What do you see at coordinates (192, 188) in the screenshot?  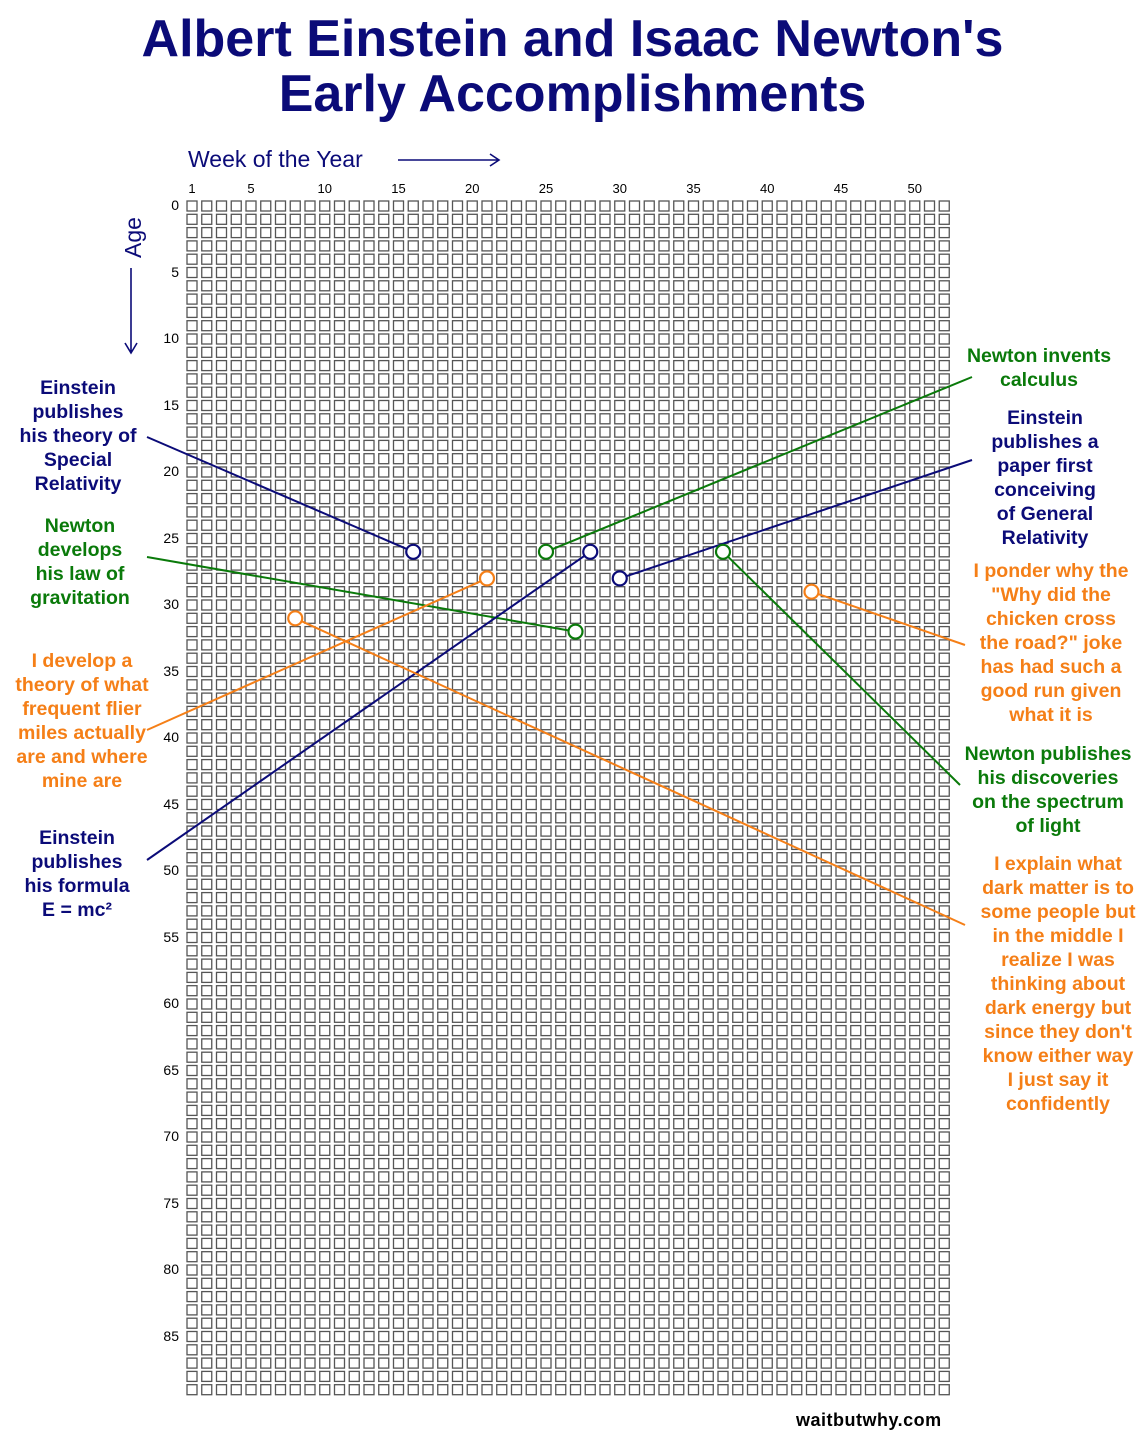 I see `x-tick-label: 1` at bounding box center [192, 188].